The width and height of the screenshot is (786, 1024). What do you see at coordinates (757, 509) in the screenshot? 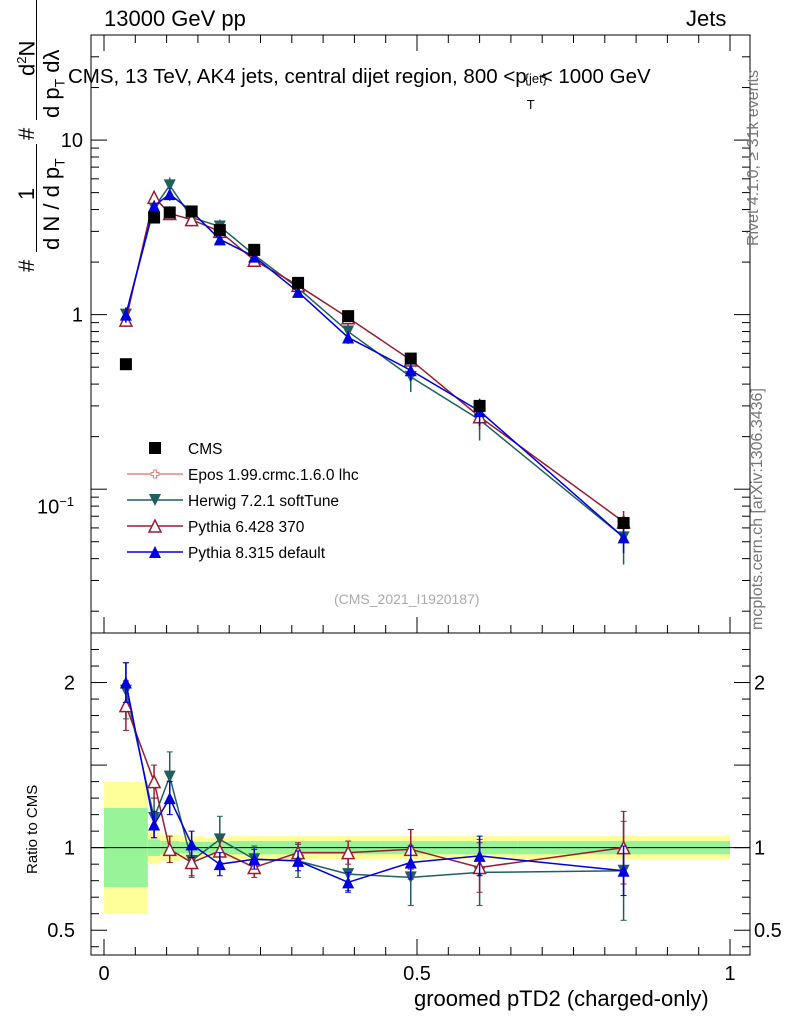
I see `mcplots-label: mcplots.cern.ch [arXiv:1306.3436]` at bounding box center [757, 509].